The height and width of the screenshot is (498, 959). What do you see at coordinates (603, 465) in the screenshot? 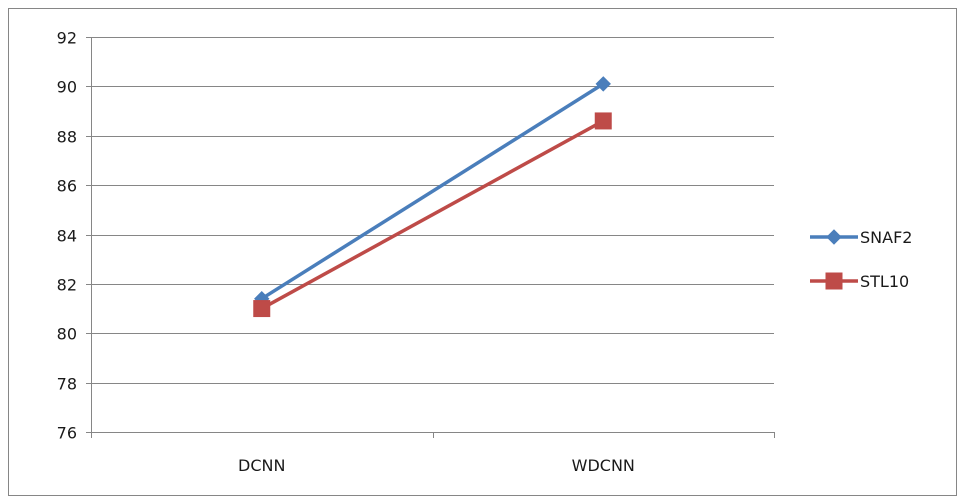
I see `x-tick-label: WDCNN` at bounding box center [603, 465].